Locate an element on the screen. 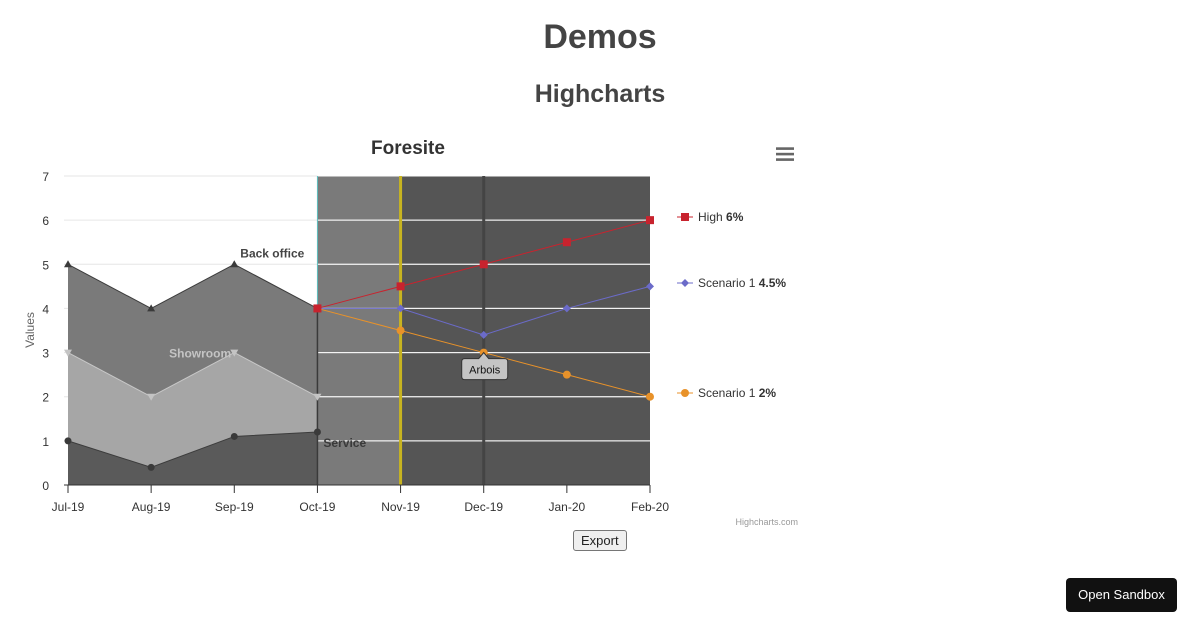 The height and width of the screenshot is (630, 1200). page-subtitle: Highcharts is located at coordinates (600, 94).